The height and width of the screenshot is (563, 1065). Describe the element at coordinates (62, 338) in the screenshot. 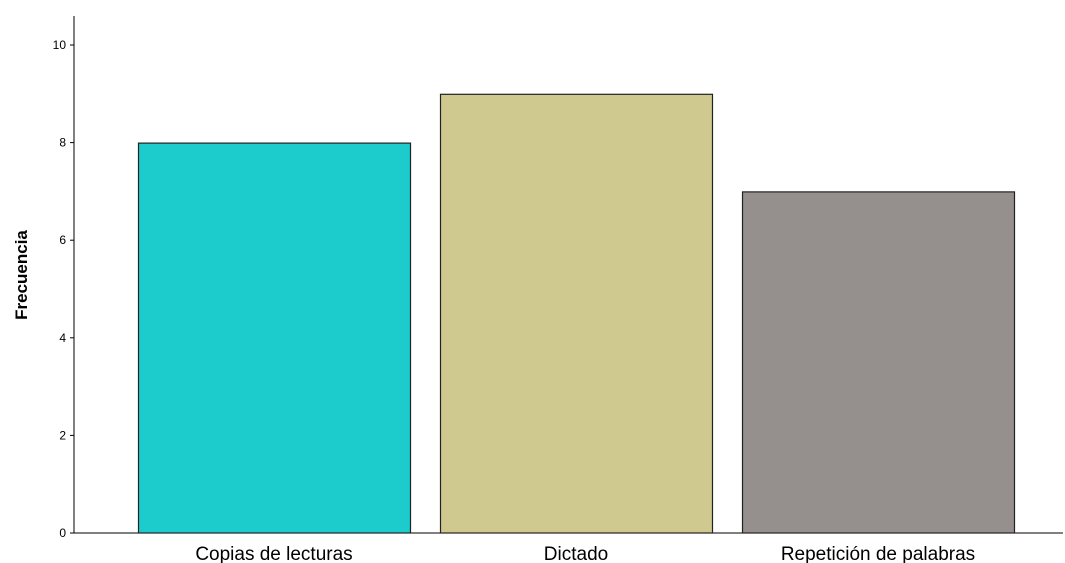

I see `y-tick-label: 4` at that location.